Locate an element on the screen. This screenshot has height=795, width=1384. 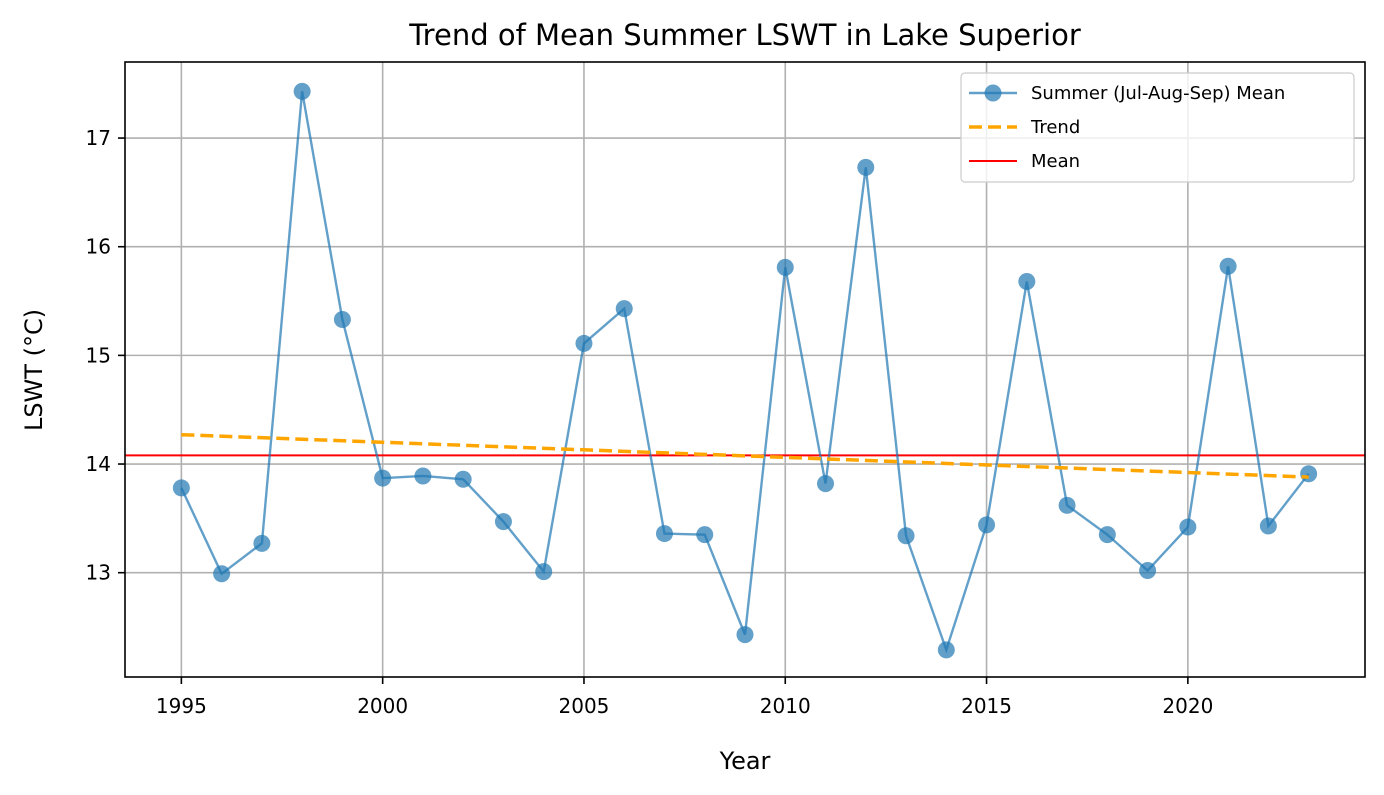
legend: Summer (Jul-Aug-Sep) Mean Trend Mean is located at coordinates (1157, 127).